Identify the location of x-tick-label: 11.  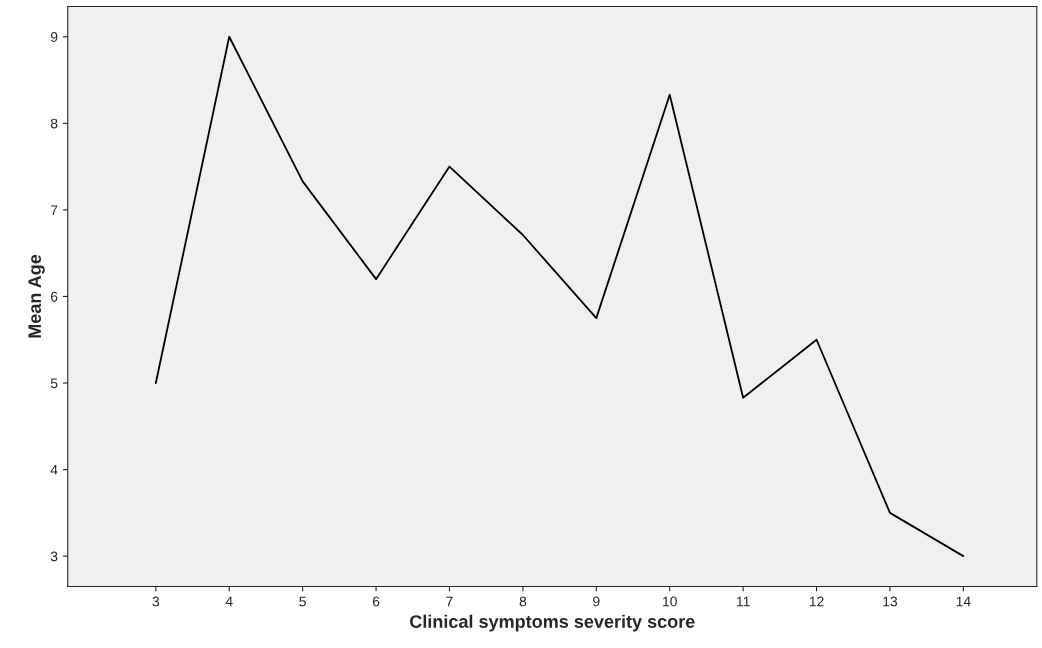
(743, 601).